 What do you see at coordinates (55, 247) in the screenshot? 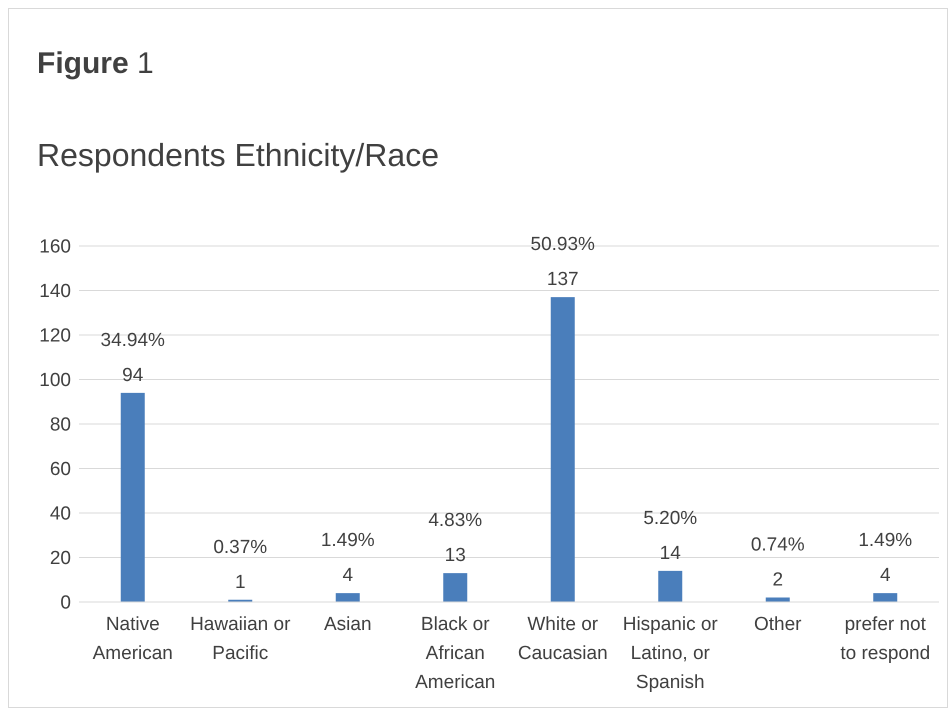
I see `y-tick-label: 160` at bounding box center [55, 247].